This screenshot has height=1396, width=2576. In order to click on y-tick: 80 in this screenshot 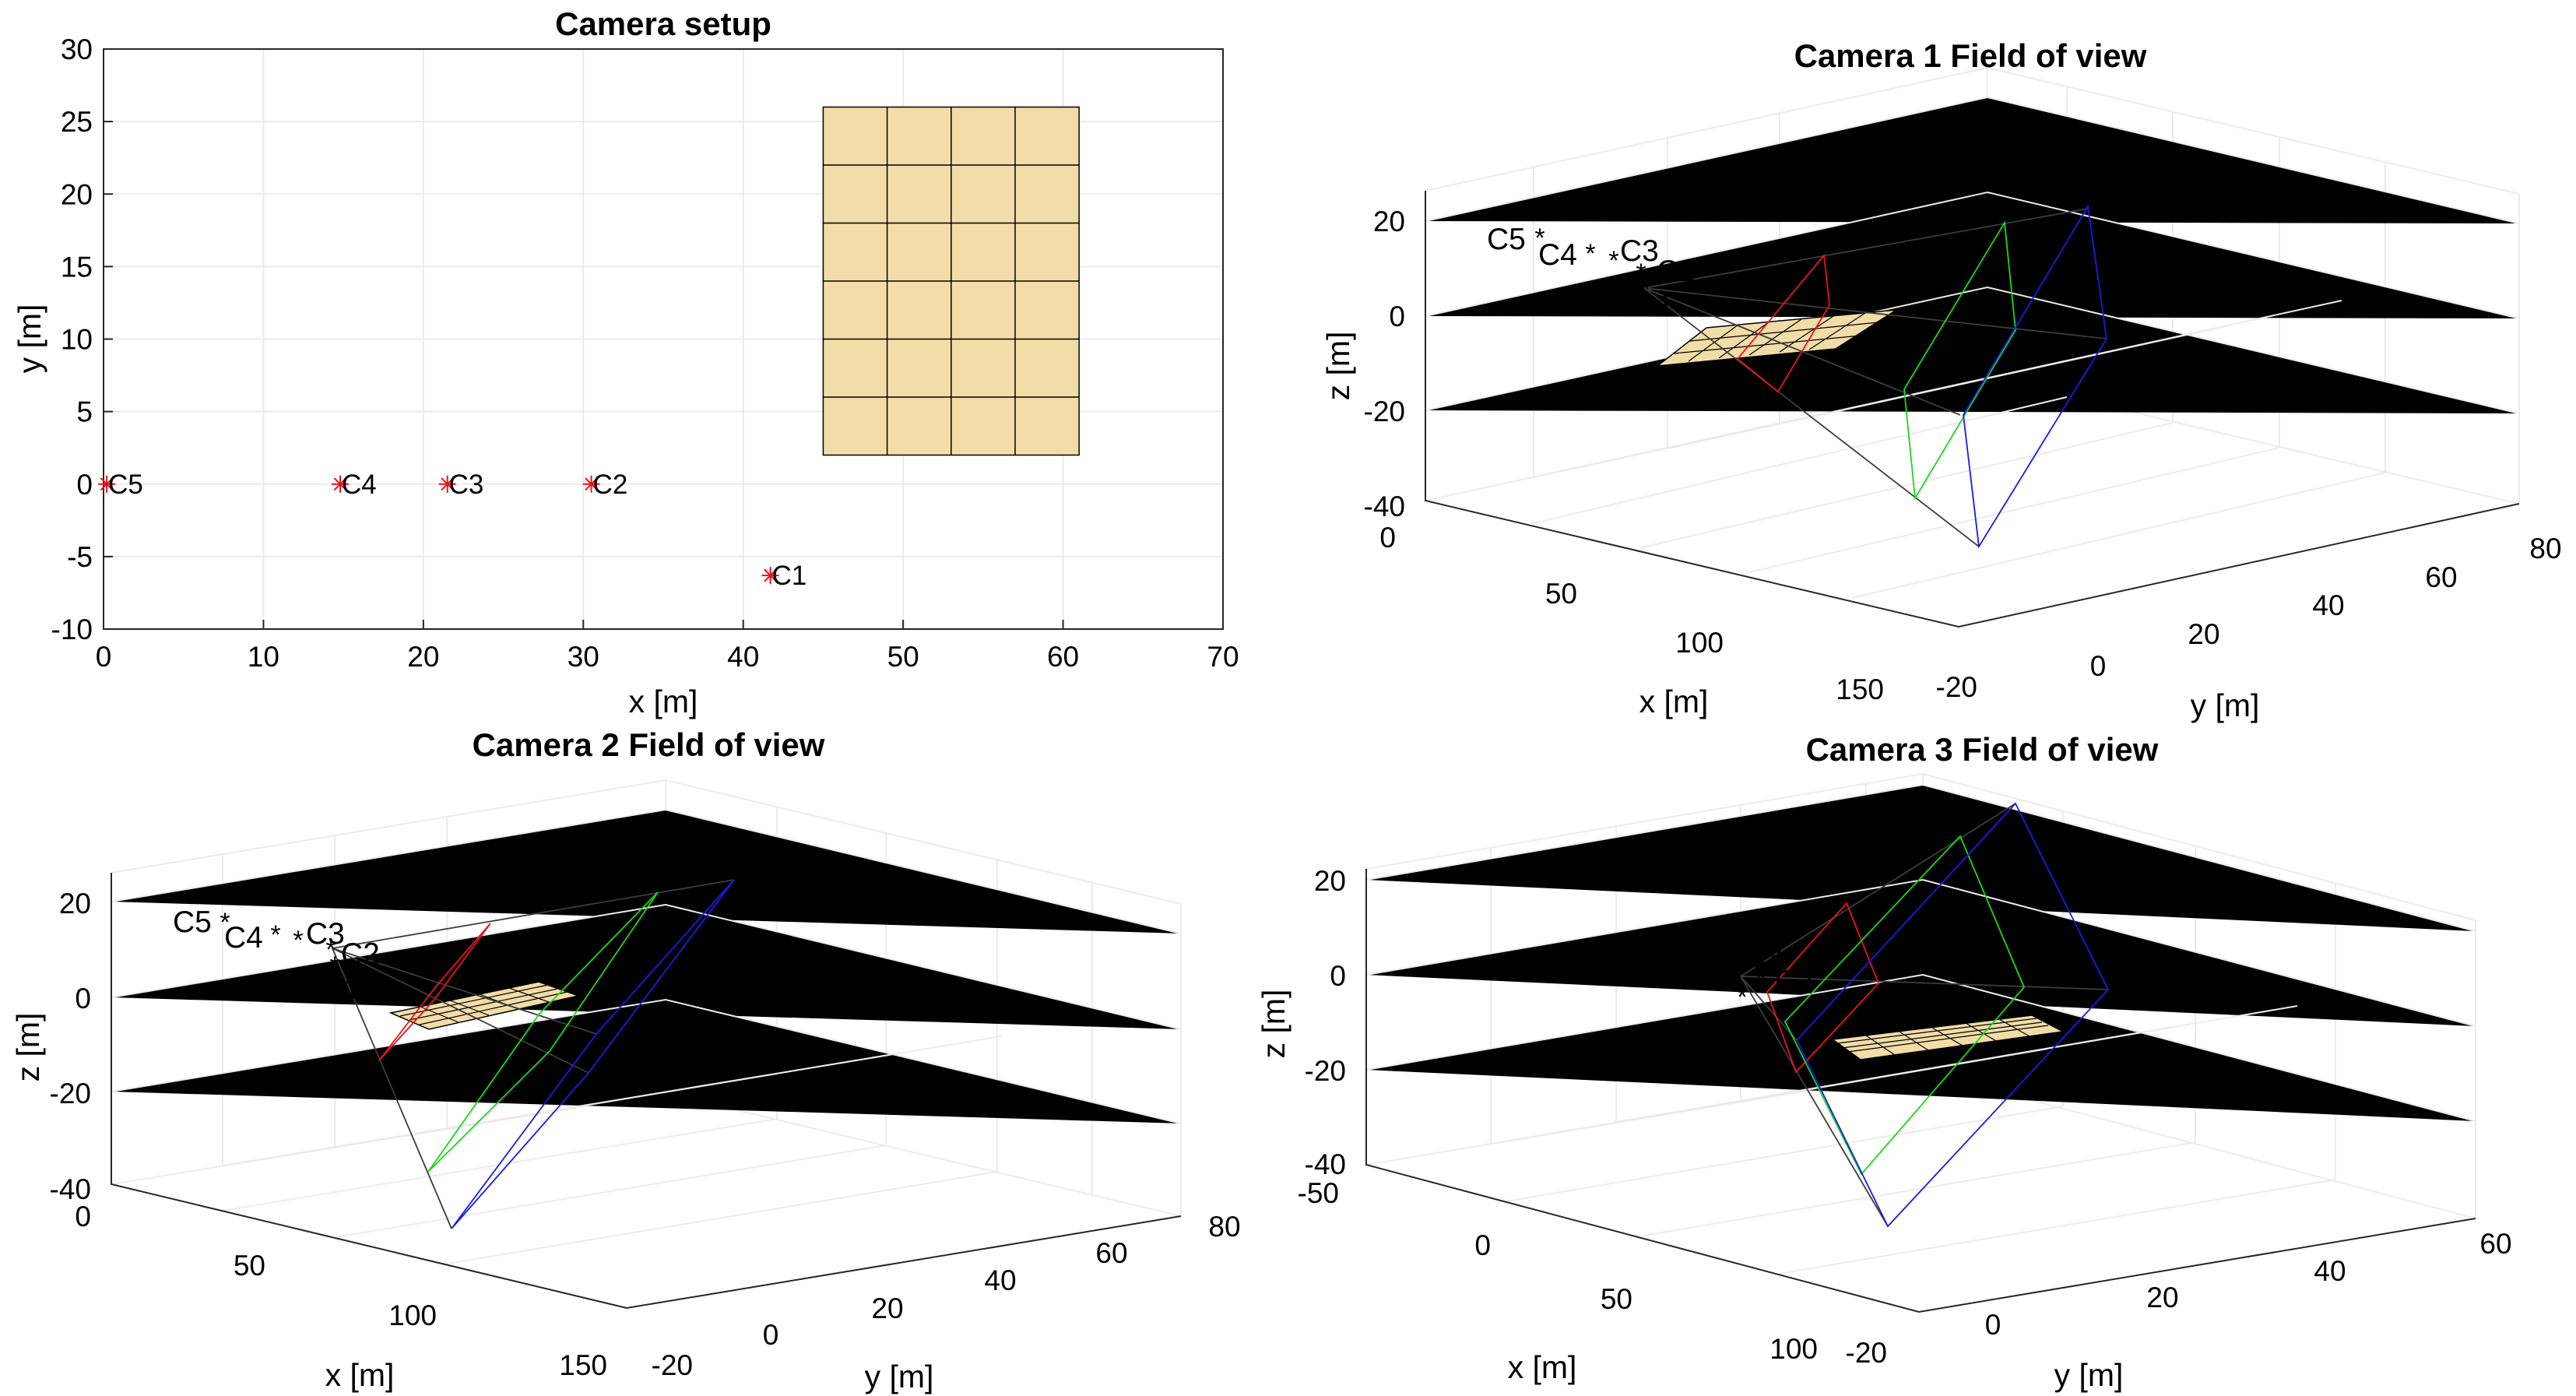, I will do `click(1224, 1227)`.